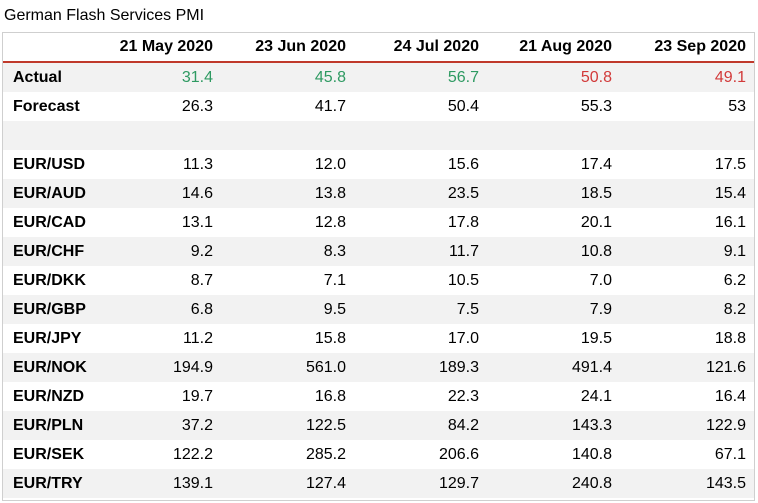  Describe the element at coordinates (49, 164) in the screenshot. I see `row-label: EUR/USD` at that location.